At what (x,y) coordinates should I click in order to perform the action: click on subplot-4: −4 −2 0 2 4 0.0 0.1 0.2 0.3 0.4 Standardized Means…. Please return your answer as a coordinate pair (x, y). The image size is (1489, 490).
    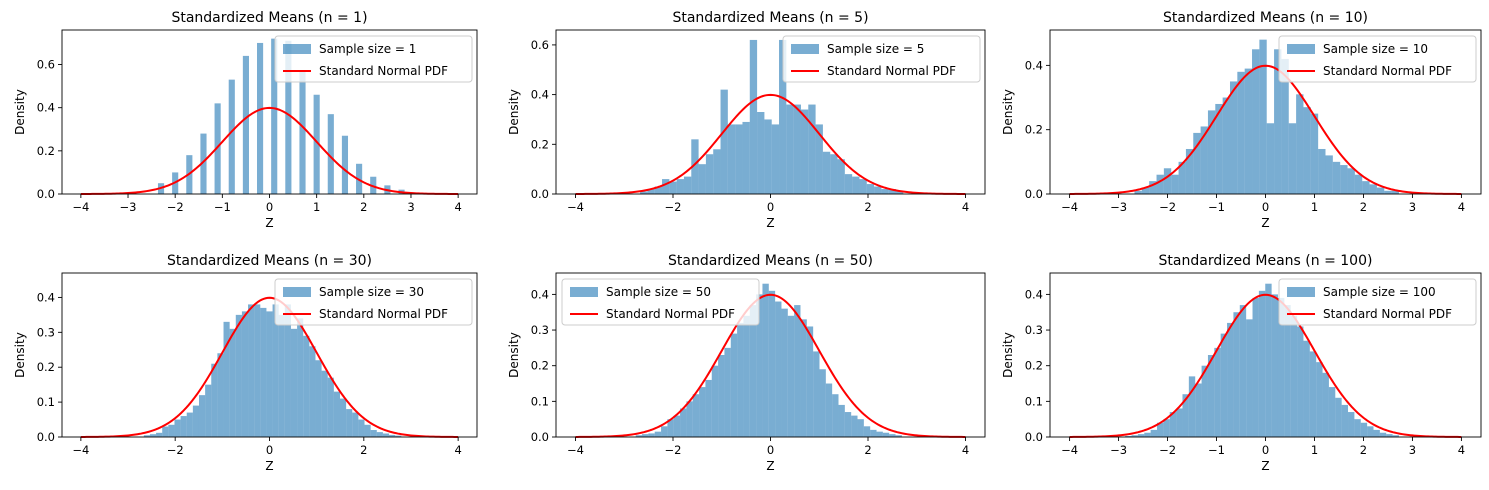
    Looking at the image, I should click on (245, 363).